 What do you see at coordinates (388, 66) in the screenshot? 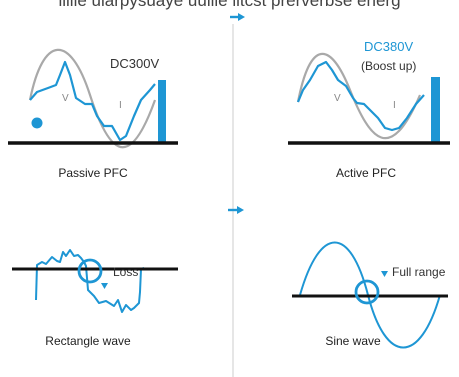
I see `boost-label: (Boost up)` at bounding box center [388, 66].